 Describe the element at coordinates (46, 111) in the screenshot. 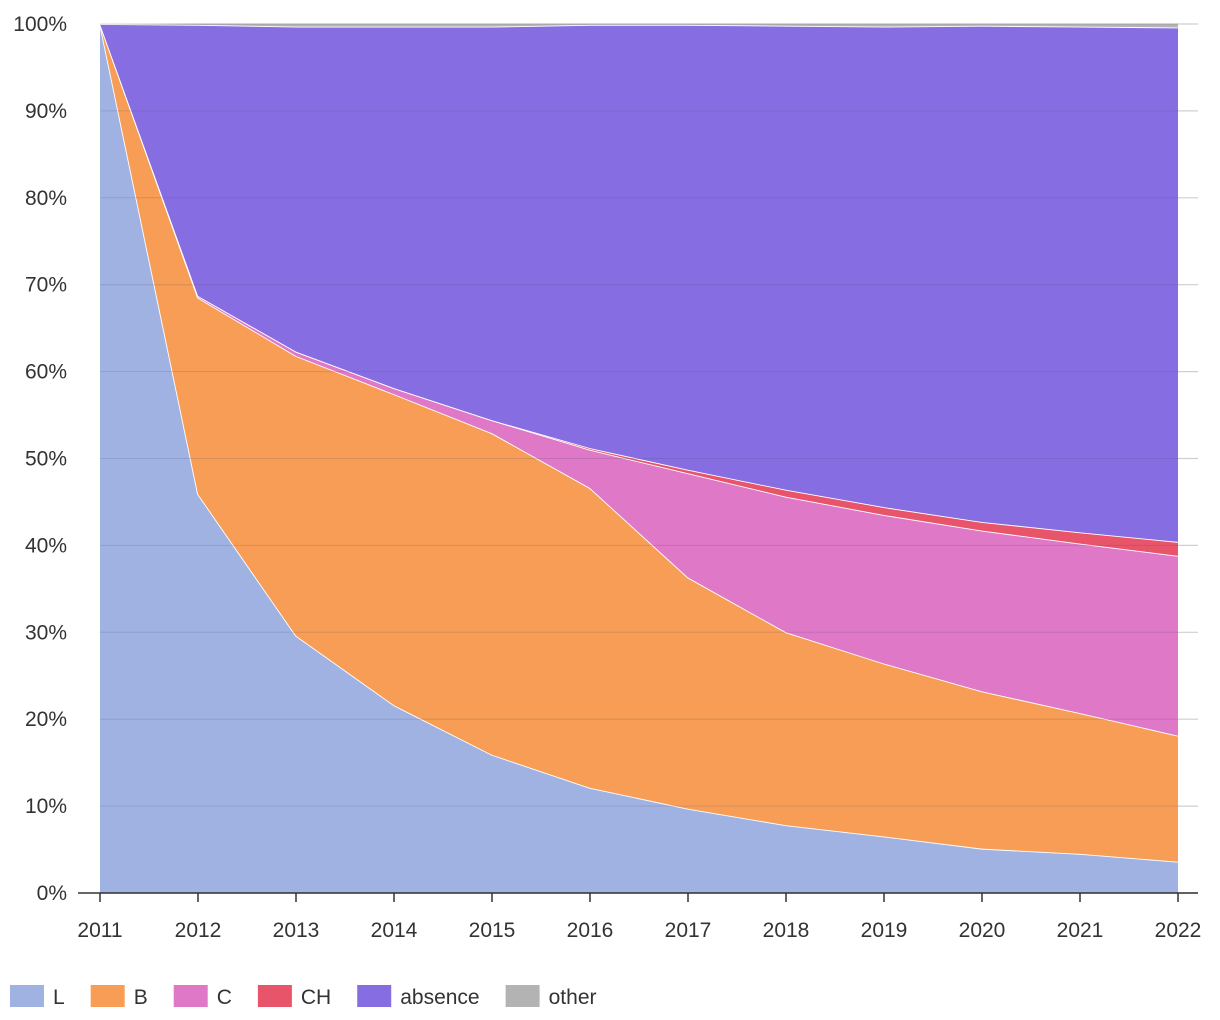

I see `y-tick-label: 90%` at that location.